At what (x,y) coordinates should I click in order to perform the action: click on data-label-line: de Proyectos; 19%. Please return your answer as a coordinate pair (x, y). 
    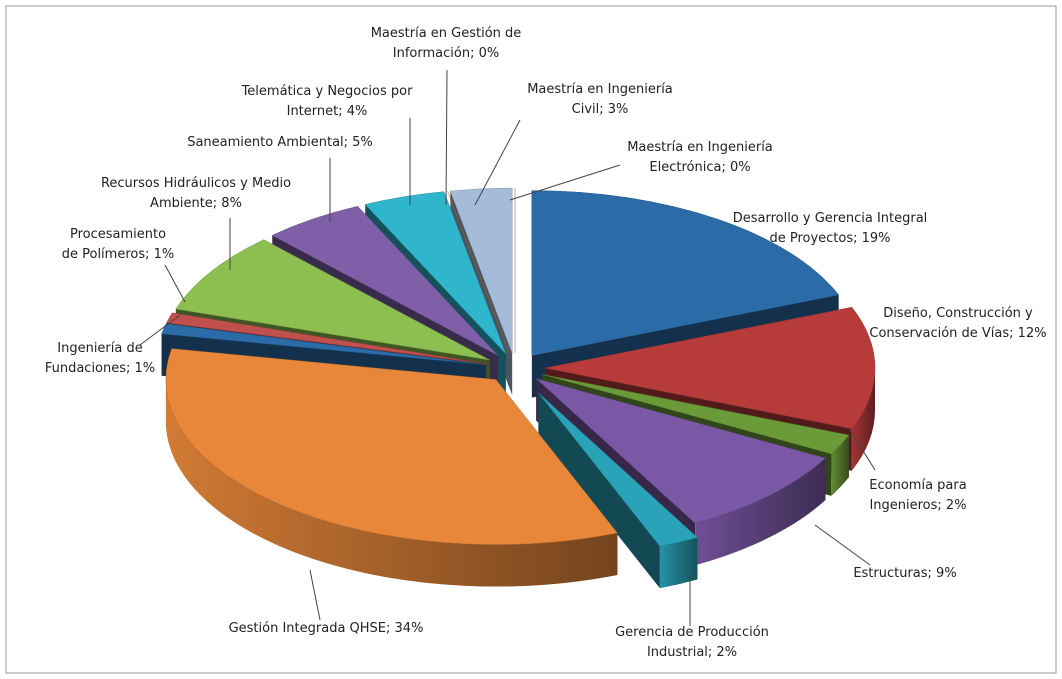
    Looking at the image, I should click on (829, 238).